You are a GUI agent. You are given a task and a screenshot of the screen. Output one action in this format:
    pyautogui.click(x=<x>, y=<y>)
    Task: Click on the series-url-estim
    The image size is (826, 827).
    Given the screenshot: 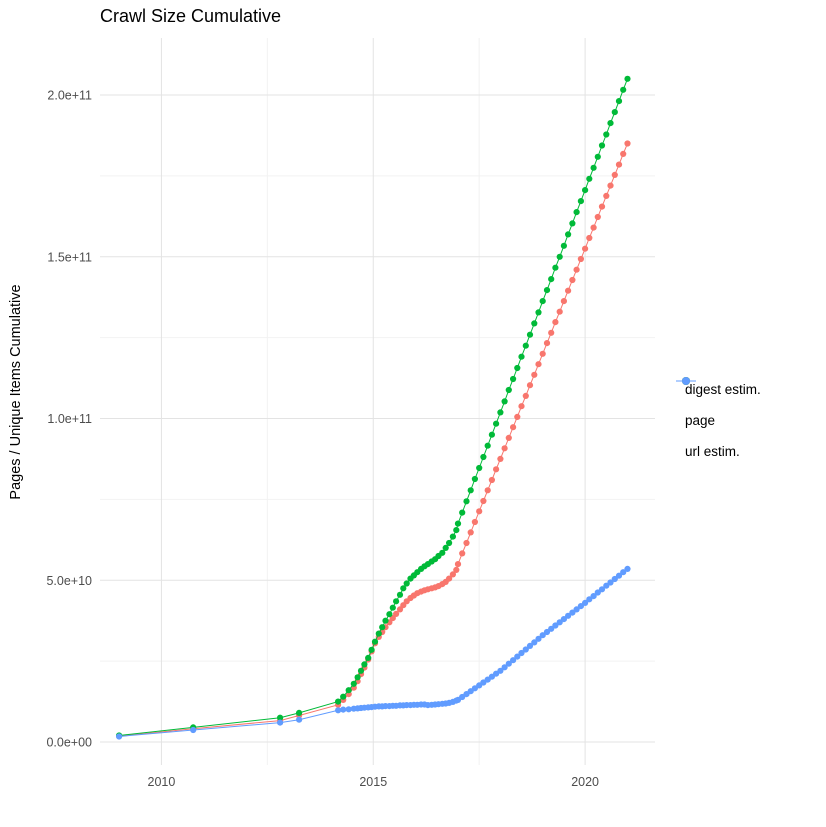 What is the action you would take?
    pyautogui.click(x=373, y=652)
    